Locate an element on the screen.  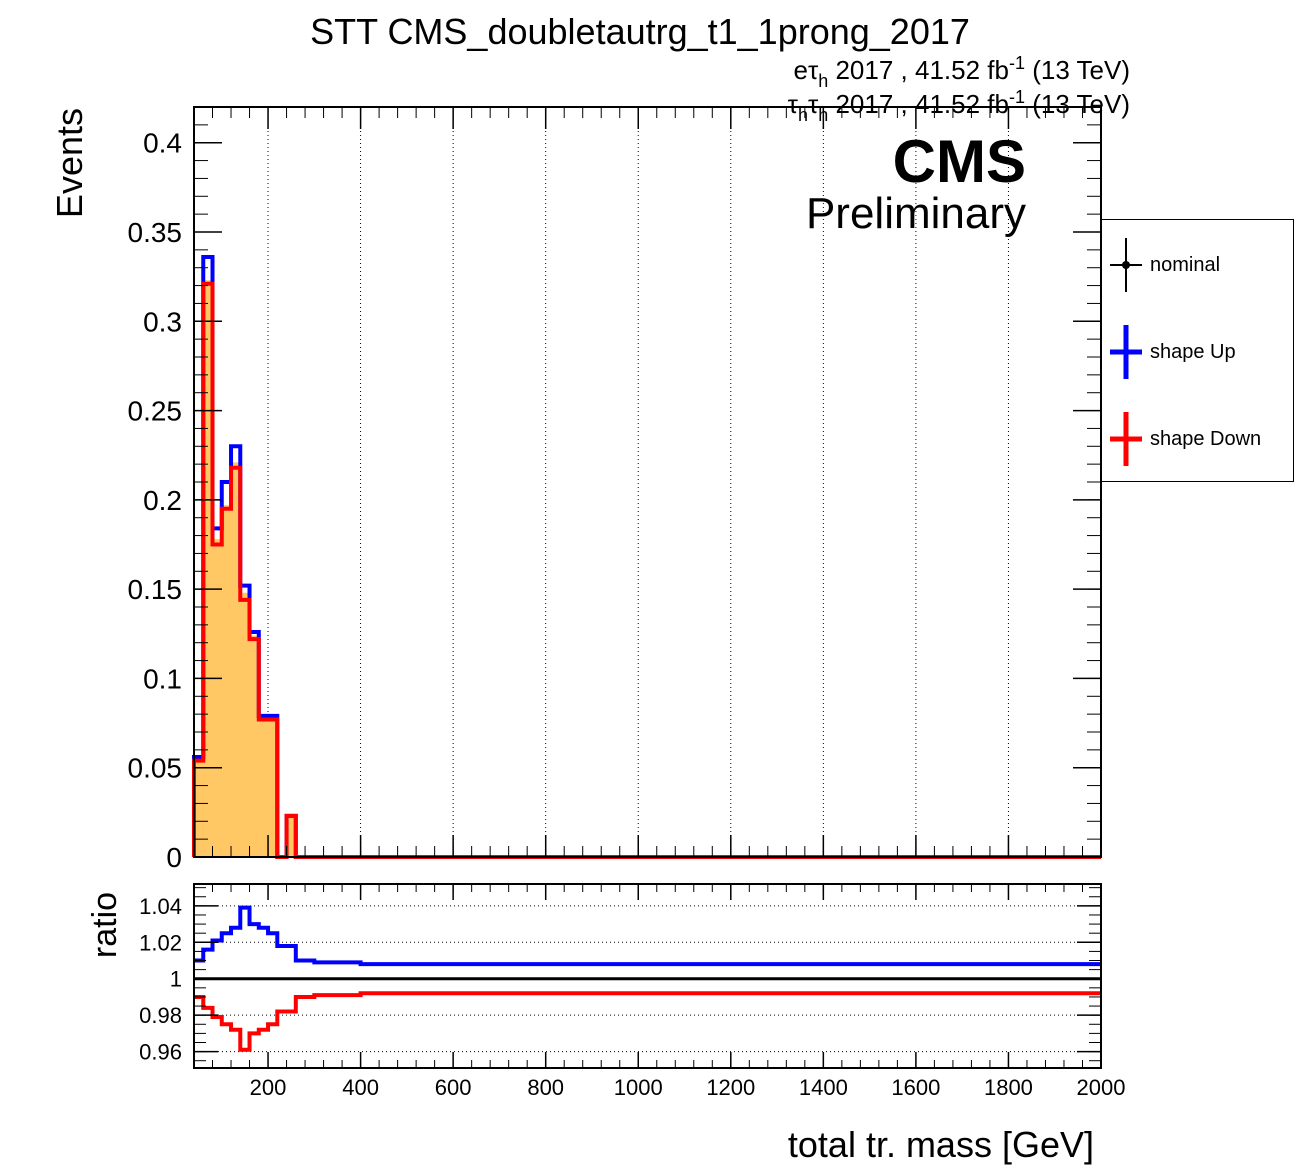
legend-entry-shape-up: shape Up is located at coordinates (1197, 352).